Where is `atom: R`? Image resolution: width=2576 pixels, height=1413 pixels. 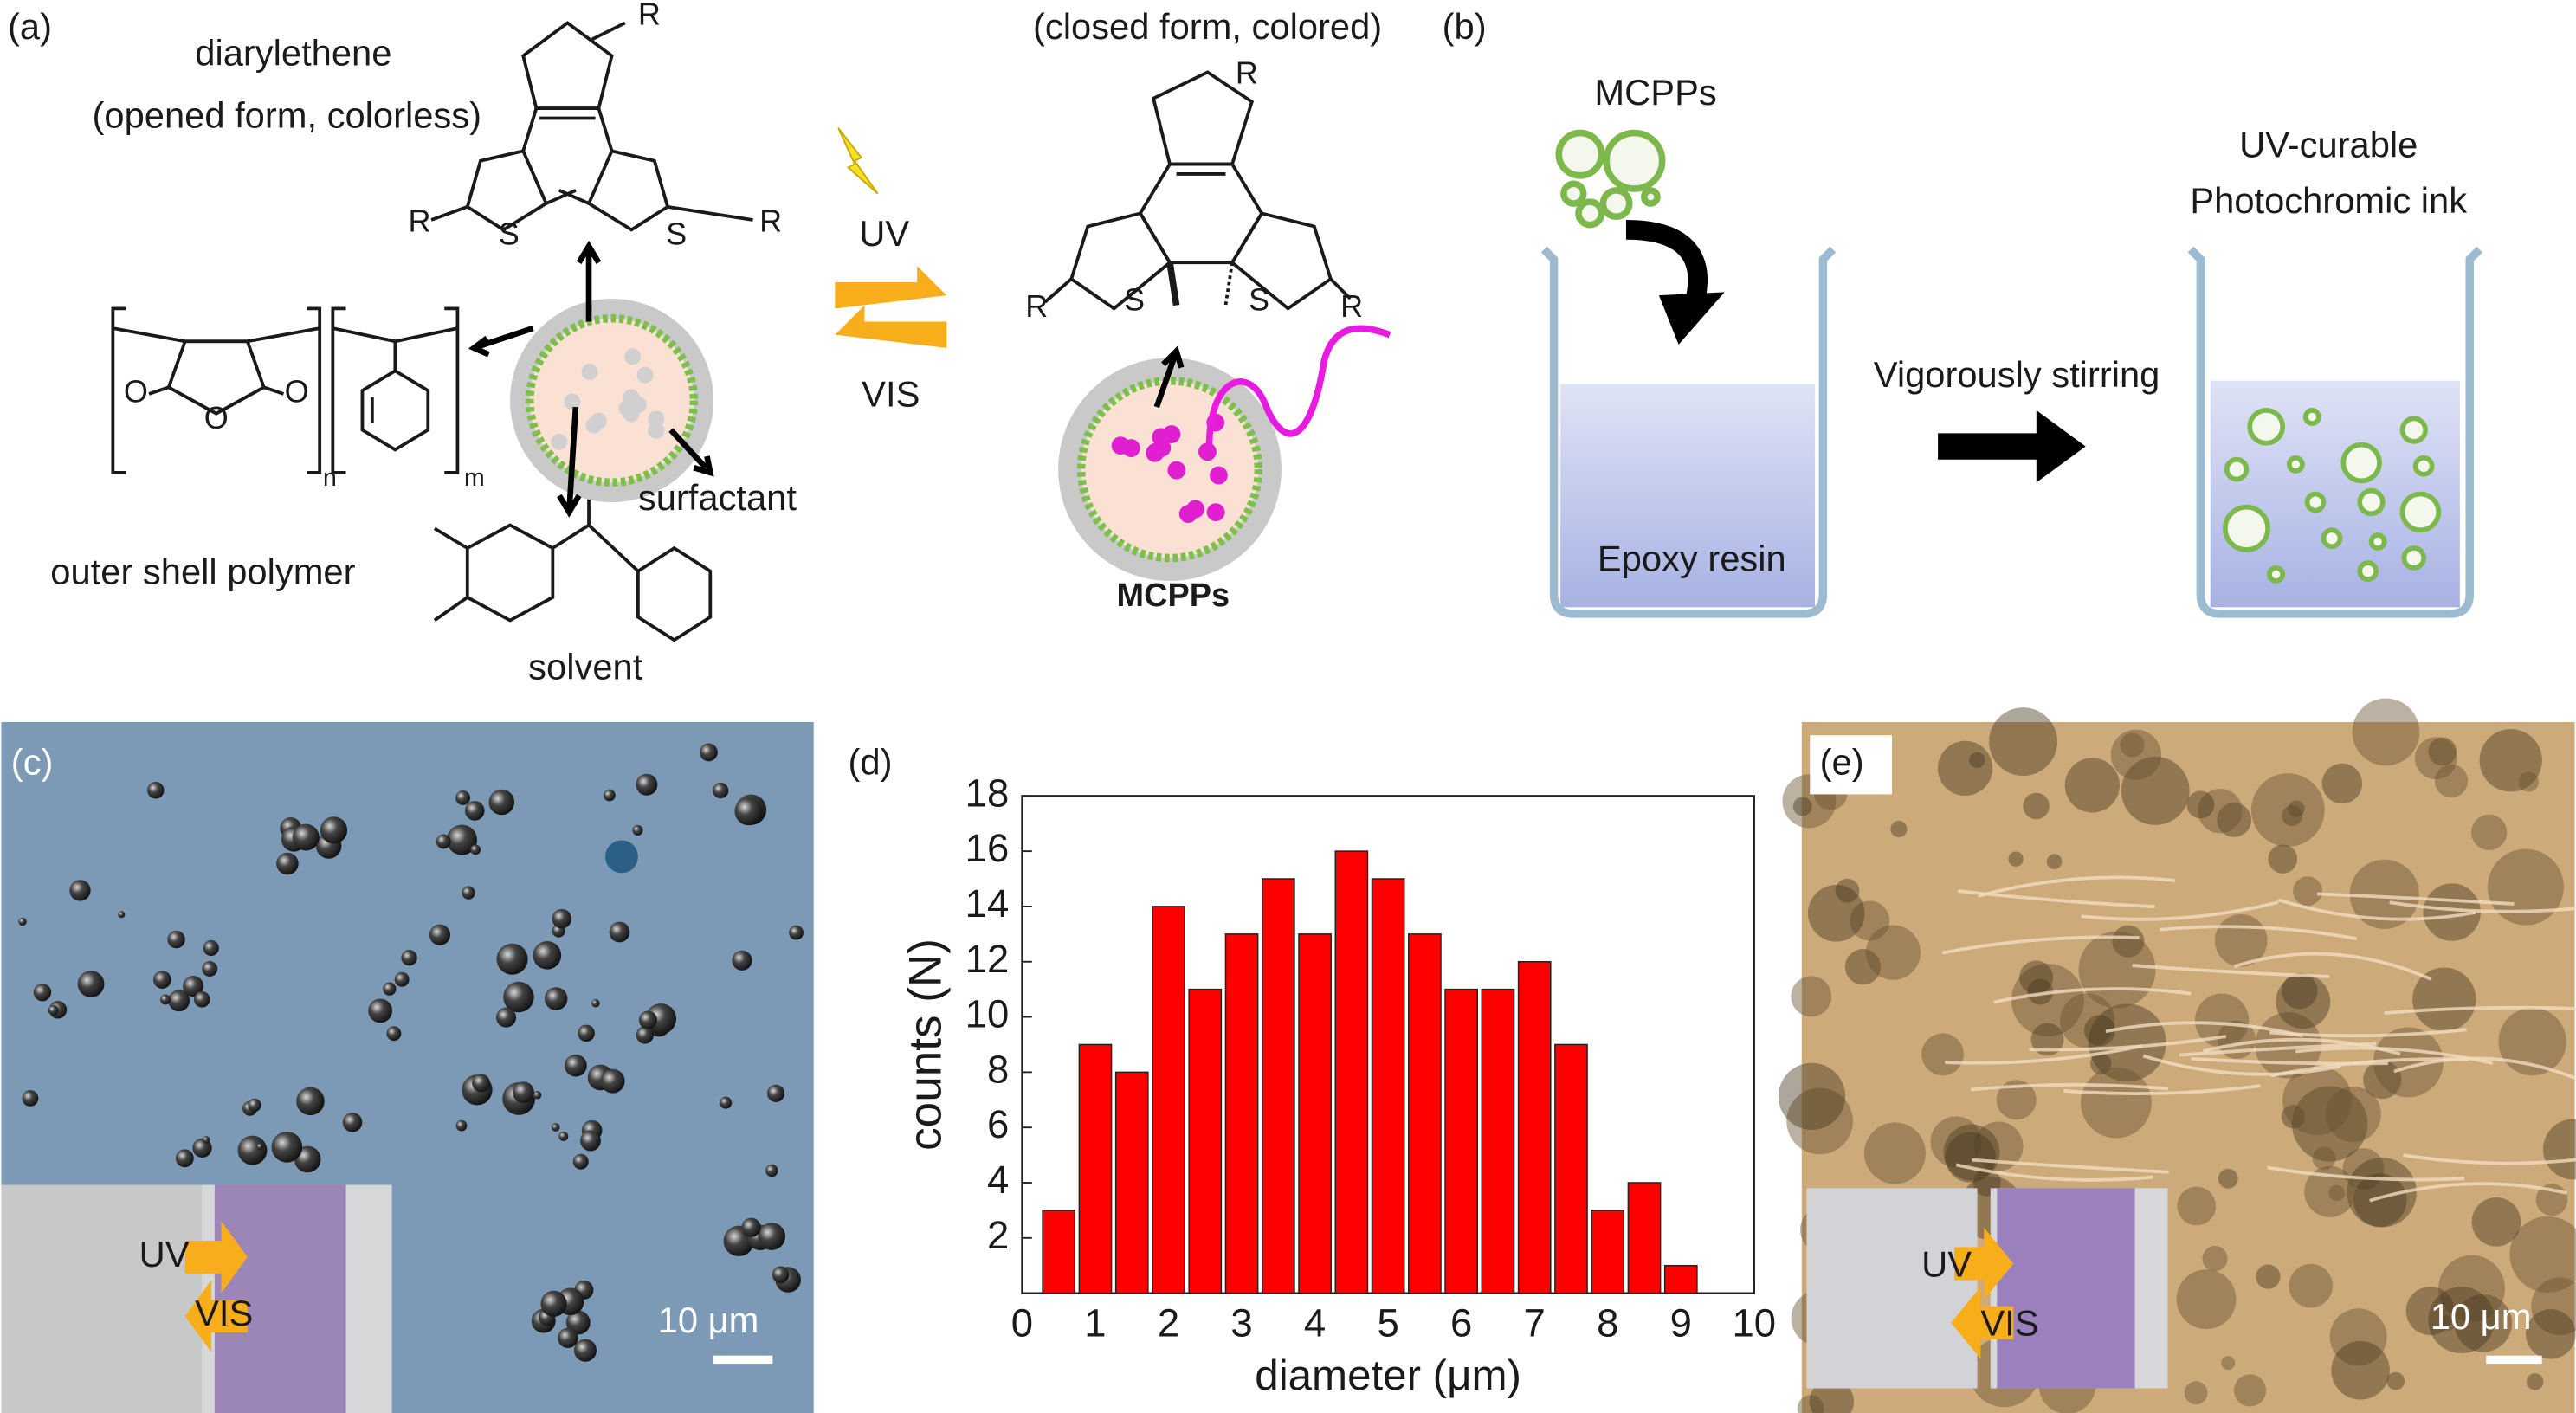
atom: R is located at coordinates (420, 220).